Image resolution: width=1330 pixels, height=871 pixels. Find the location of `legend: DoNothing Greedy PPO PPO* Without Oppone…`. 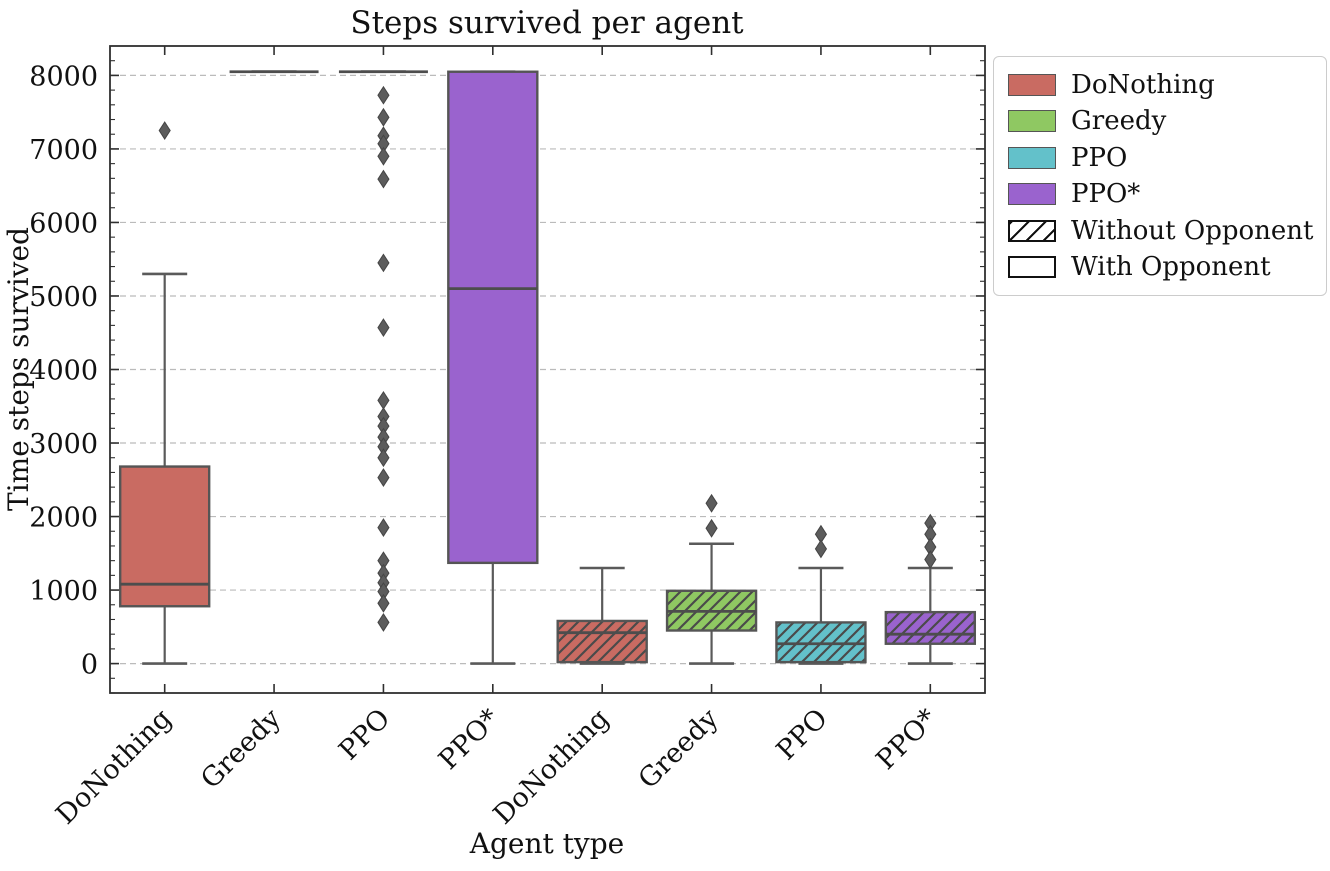

legend: DoNothing Greedy PPO PPO* Without Oppone… is located at coordinates (1160, 176).